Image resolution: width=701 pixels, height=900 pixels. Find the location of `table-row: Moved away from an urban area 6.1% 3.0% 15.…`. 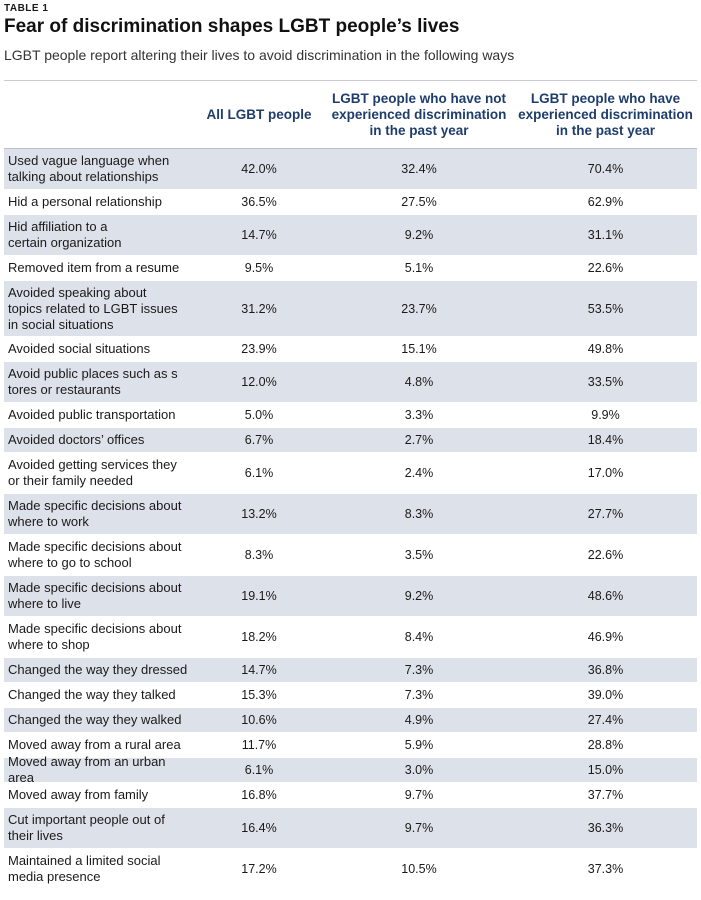

table-row: Moved away from an urban area 6.1% 3.0% 15.… is located at coordinates (350, 769).